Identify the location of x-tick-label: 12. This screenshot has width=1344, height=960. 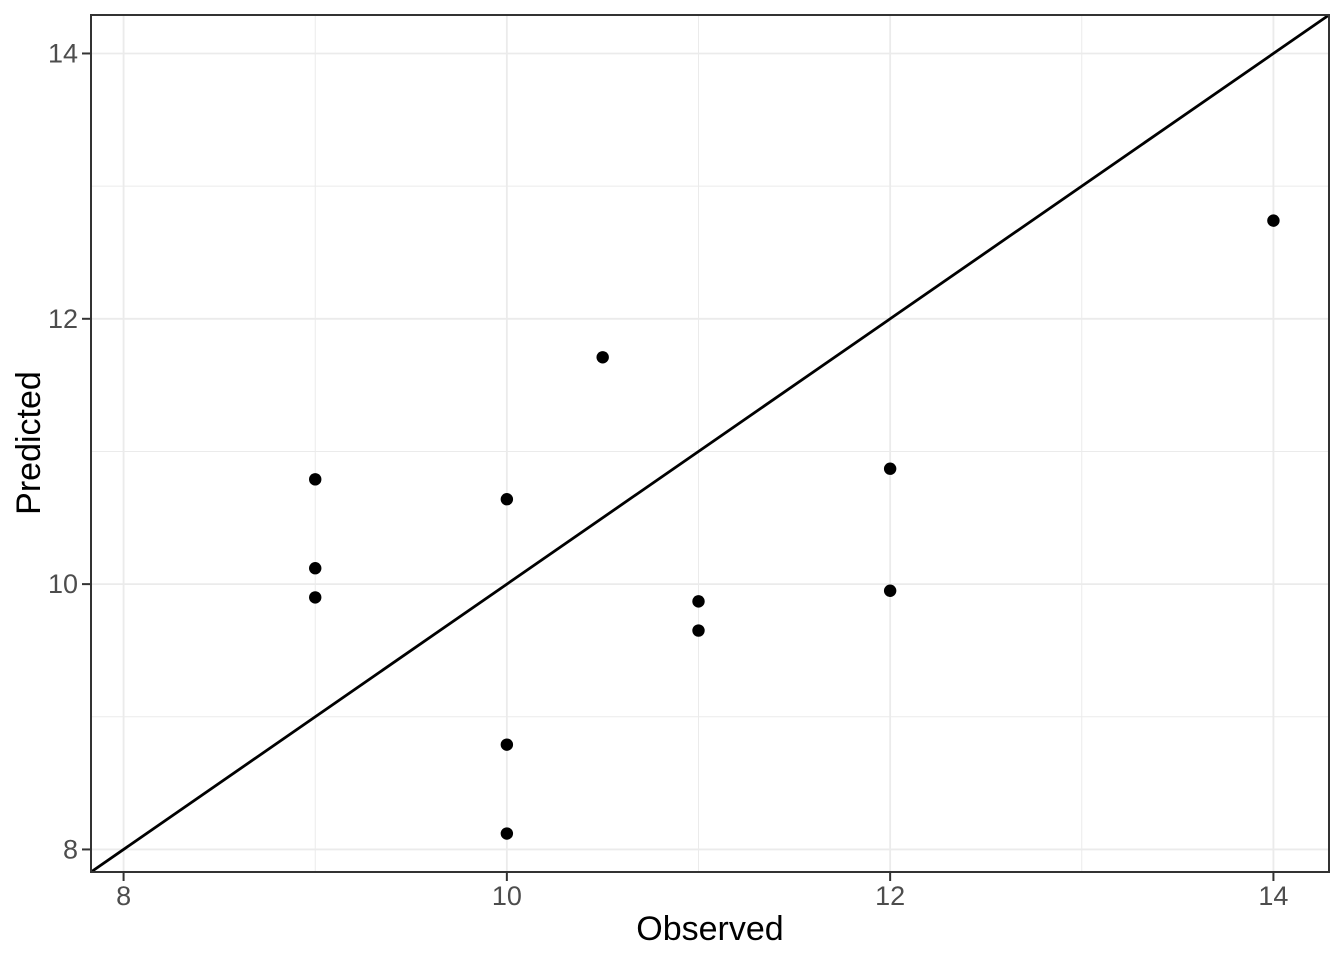
(890, 896).